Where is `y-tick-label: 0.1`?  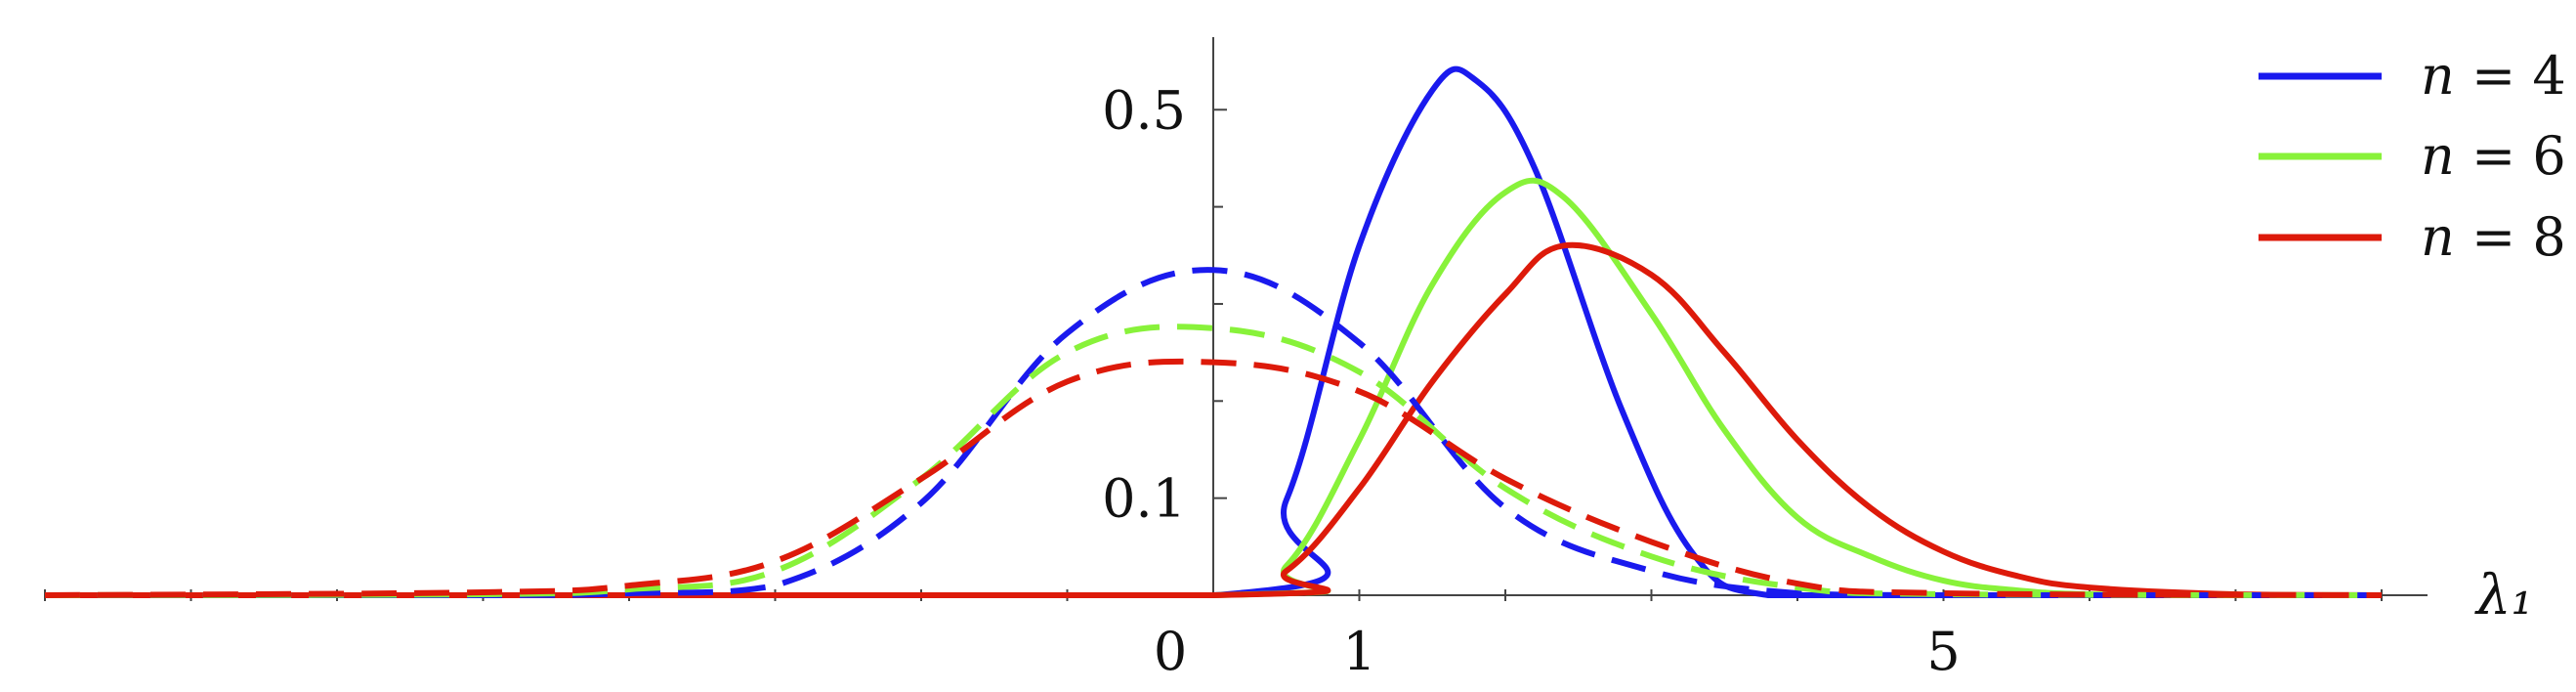
y-tick-label: 0.1 is located at coordinates (1144, 499).